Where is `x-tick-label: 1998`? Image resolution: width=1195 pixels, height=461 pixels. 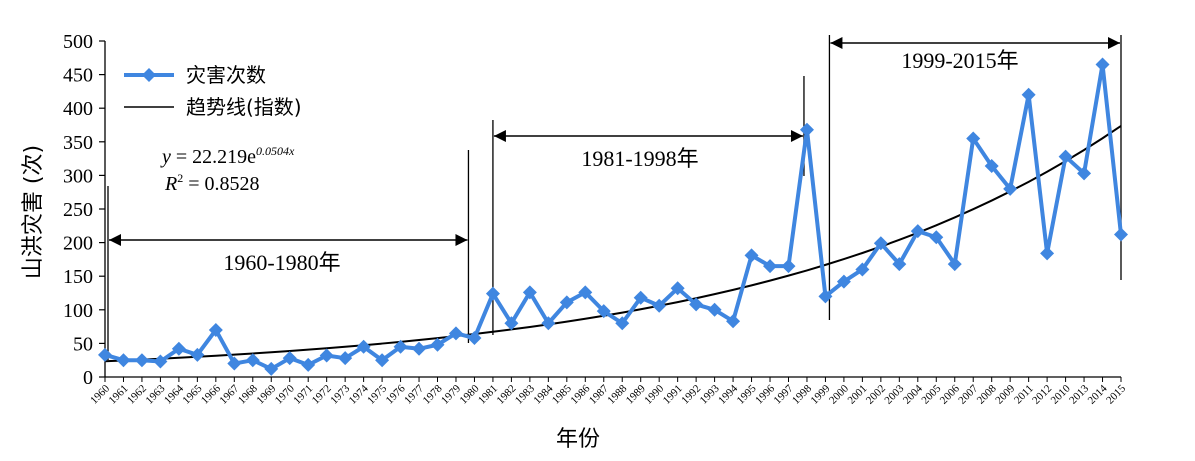 x-tick-label: 1998 is located at coordinates (802, 394).